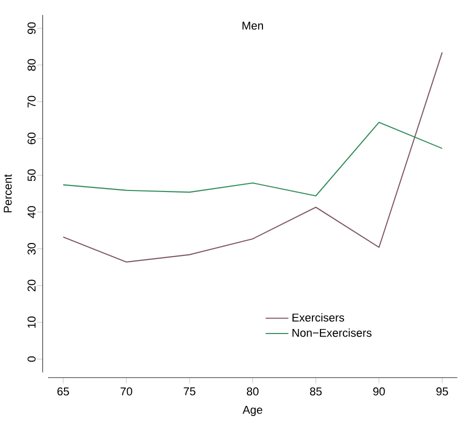 The height and width of the screenshot is (423, 459). I want to click on y-tick-label: 20, so click(32, 286).